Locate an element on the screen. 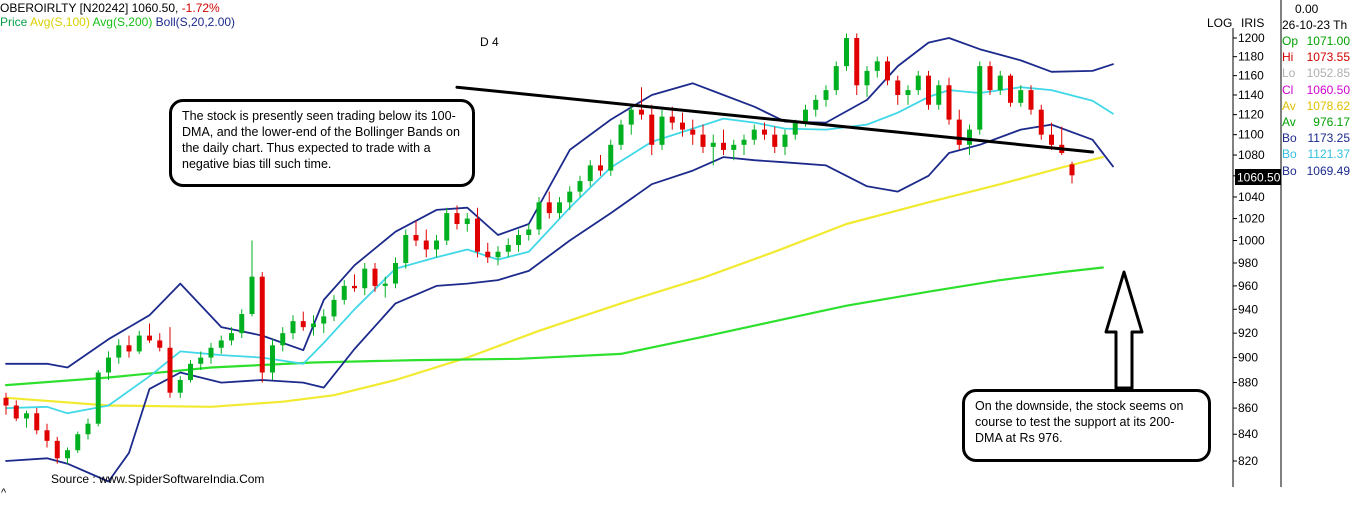 This screenshot has width=1352, height=520. panel-row: Bo 1121.37 is located at coordinates (1317, 155).